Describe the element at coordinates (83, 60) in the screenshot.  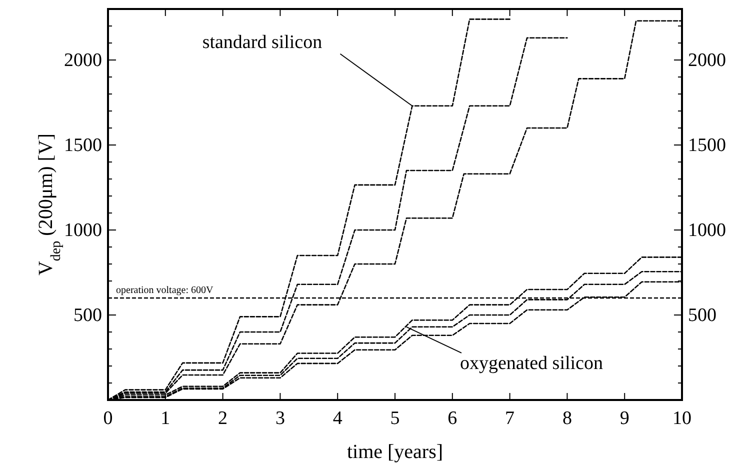
I see `y-tick-label: 2000` at that location.